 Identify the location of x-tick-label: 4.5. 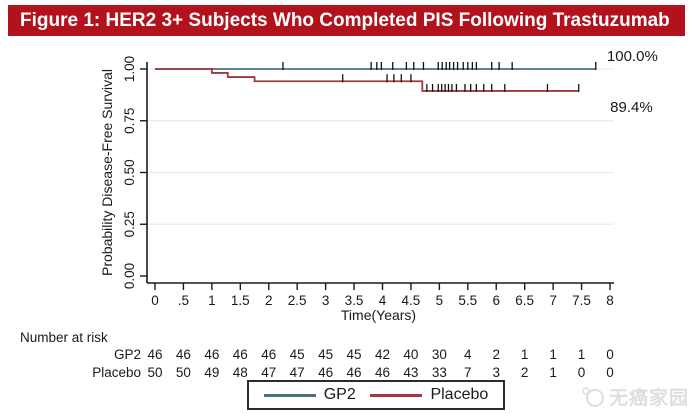
(411, 300).